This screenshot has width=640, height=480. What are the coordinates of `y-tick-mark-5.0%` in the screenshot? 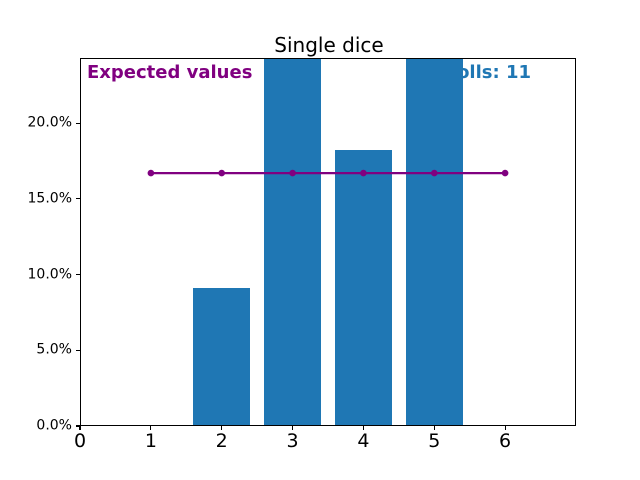 It's located at (78, 350).